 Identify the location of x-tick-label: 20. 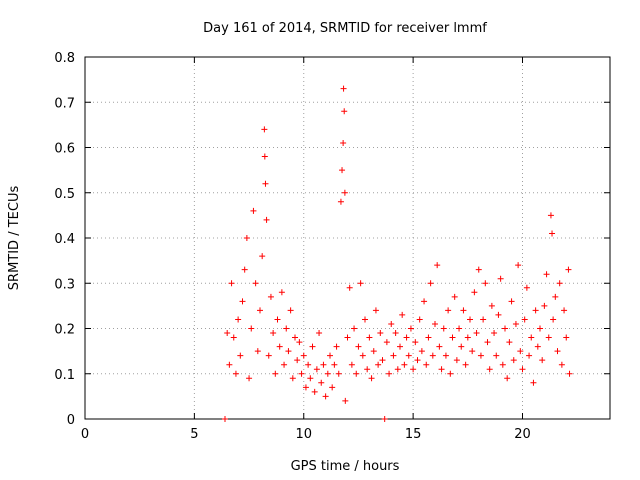
(522, 434).